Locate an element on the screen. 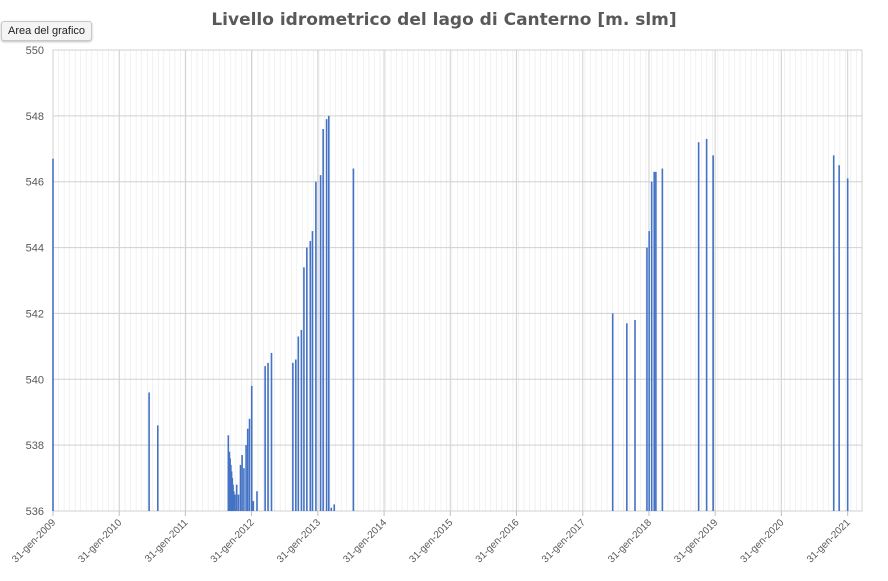  y-tick-label: 538 is located at coordinates (35, 446).